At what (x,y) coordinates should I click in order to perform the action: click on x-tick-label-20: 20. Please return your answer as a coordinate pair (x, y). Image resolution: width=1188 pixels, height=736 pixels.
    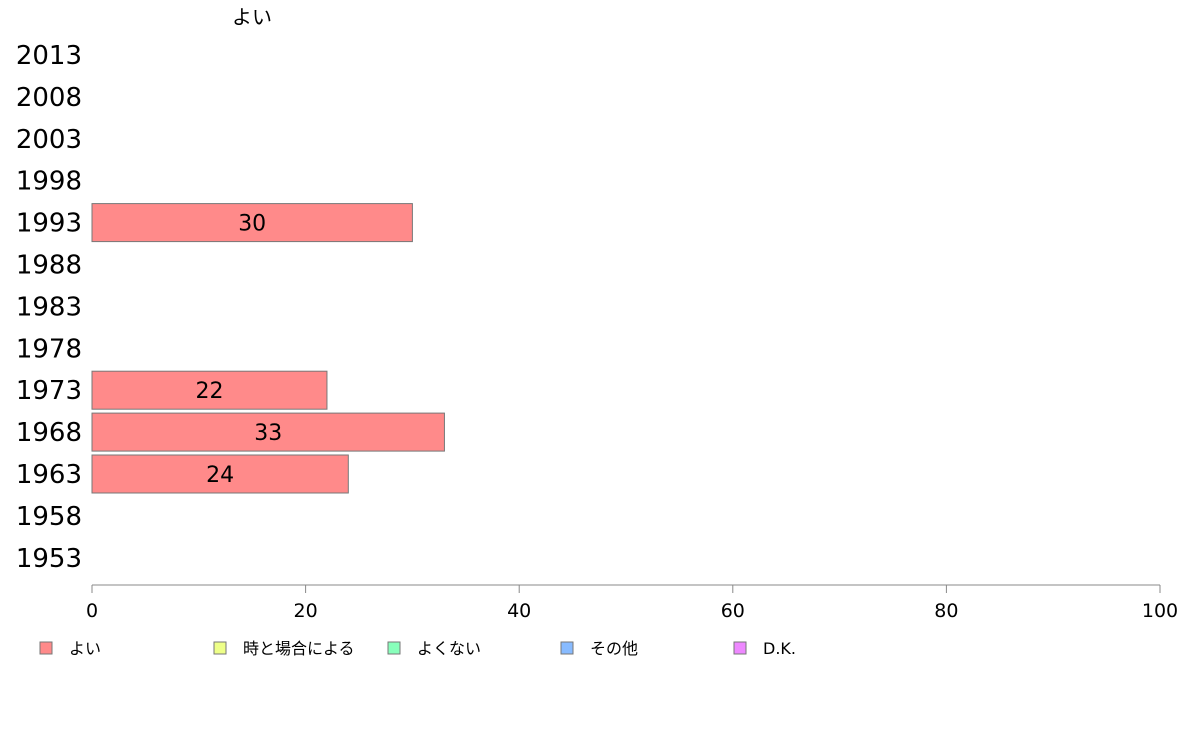
    Looking at the image, I should click on (306, 611).